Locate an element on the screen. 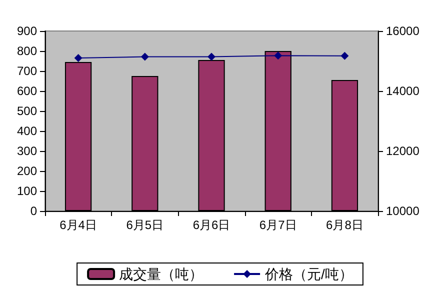 The height and width of the screenshot is (291, 440). legend-label: 成交量（吨） is located at coordinates (161, 274).